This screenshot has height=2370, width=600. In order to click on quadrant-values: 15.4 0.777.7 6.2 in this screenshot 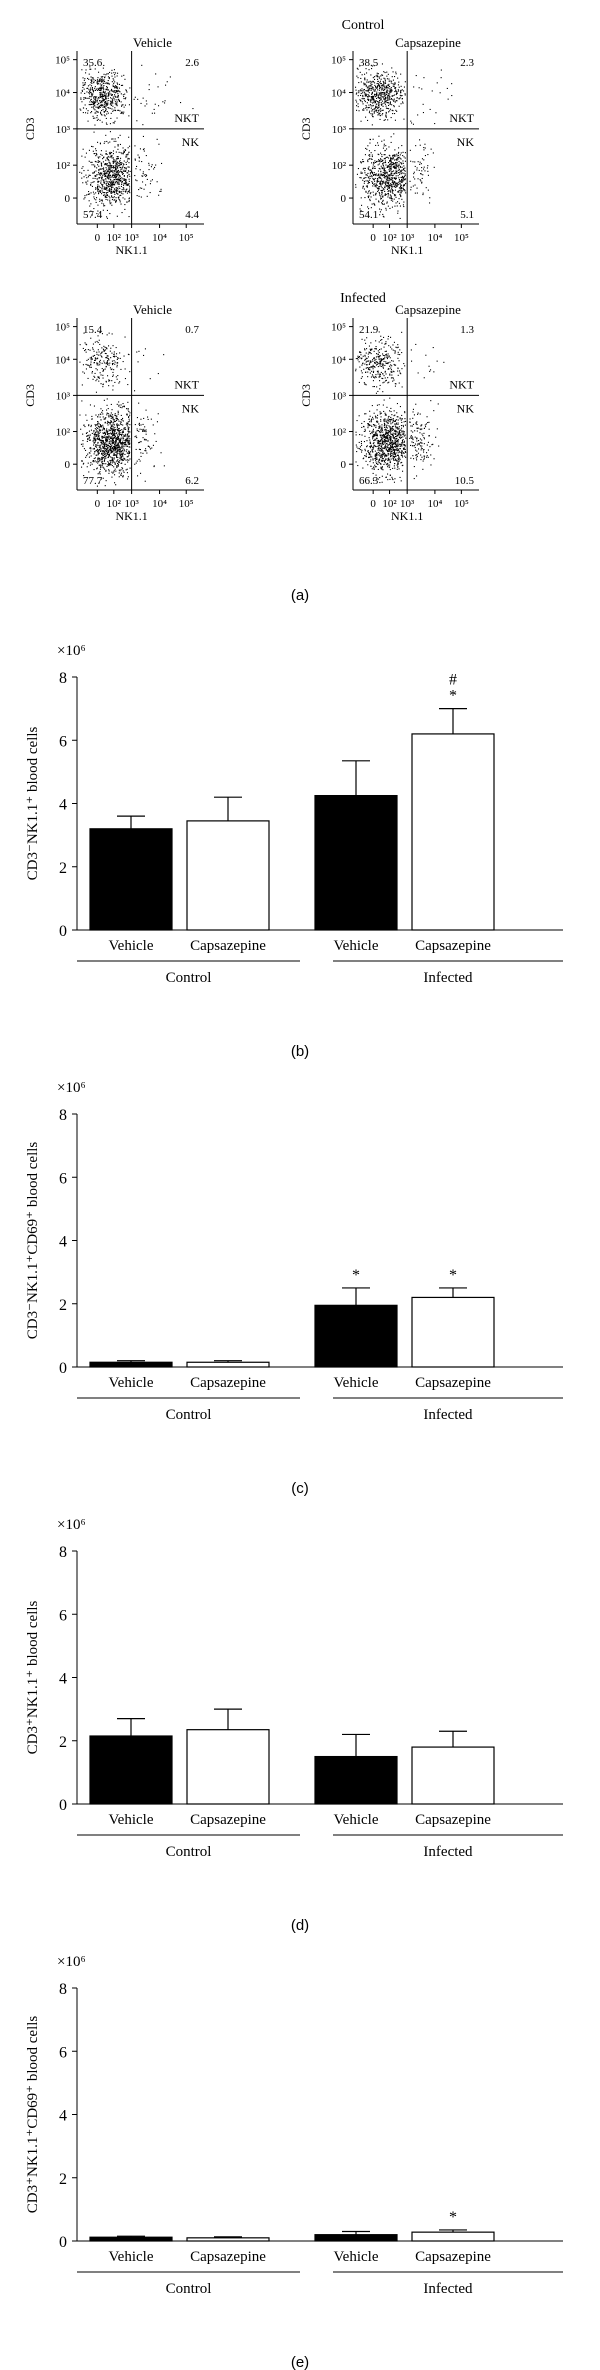, I will do `click(141, 405)`.